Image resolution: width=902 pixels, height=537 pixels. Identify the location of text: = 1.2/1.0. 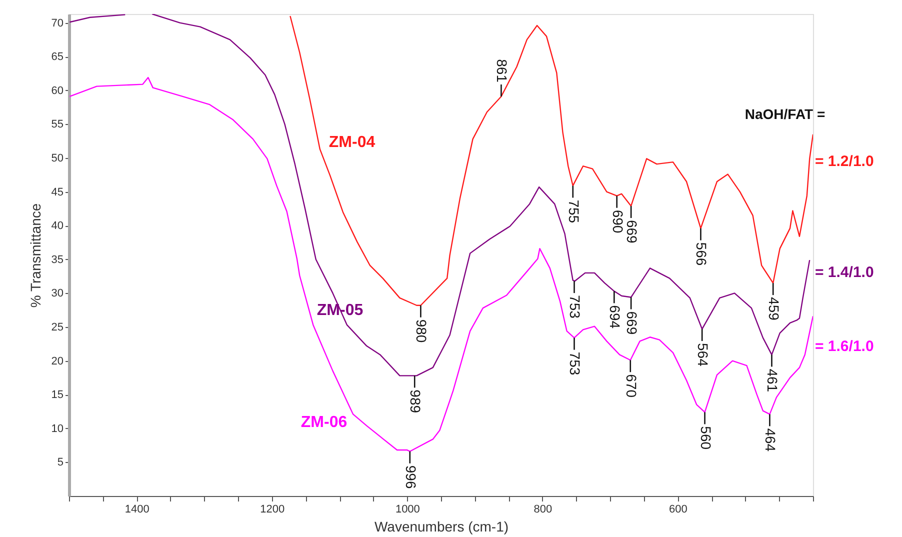
(844, 161).